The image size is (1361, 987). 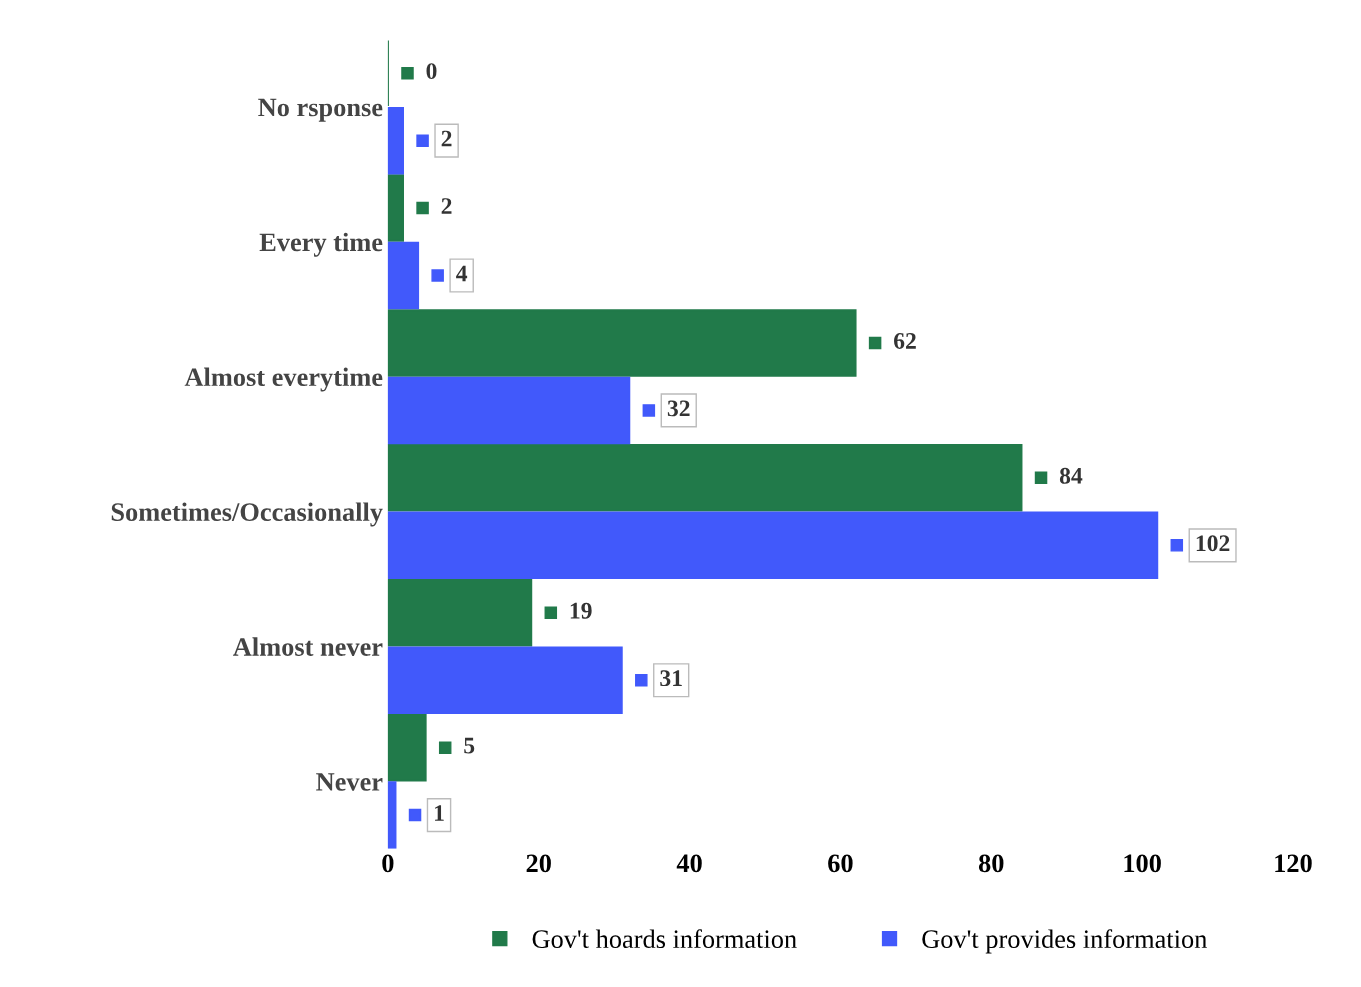 I want to click on y-tick-label: Almost never, so click(x=308, y=646).